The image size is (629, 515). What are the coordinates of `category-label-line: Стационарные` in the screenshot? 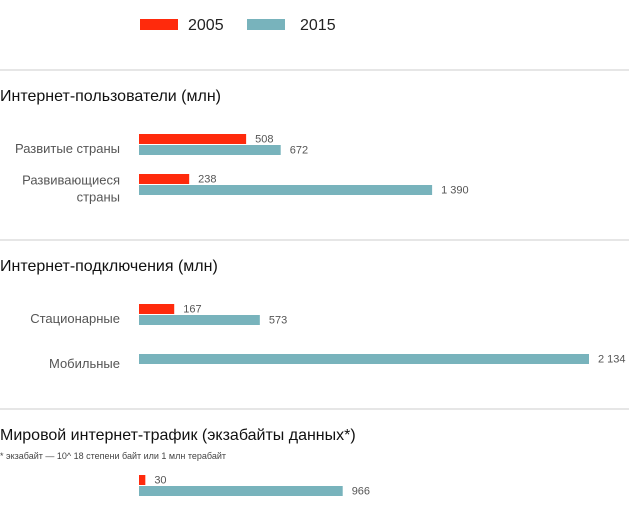 It's located at (75, 318).